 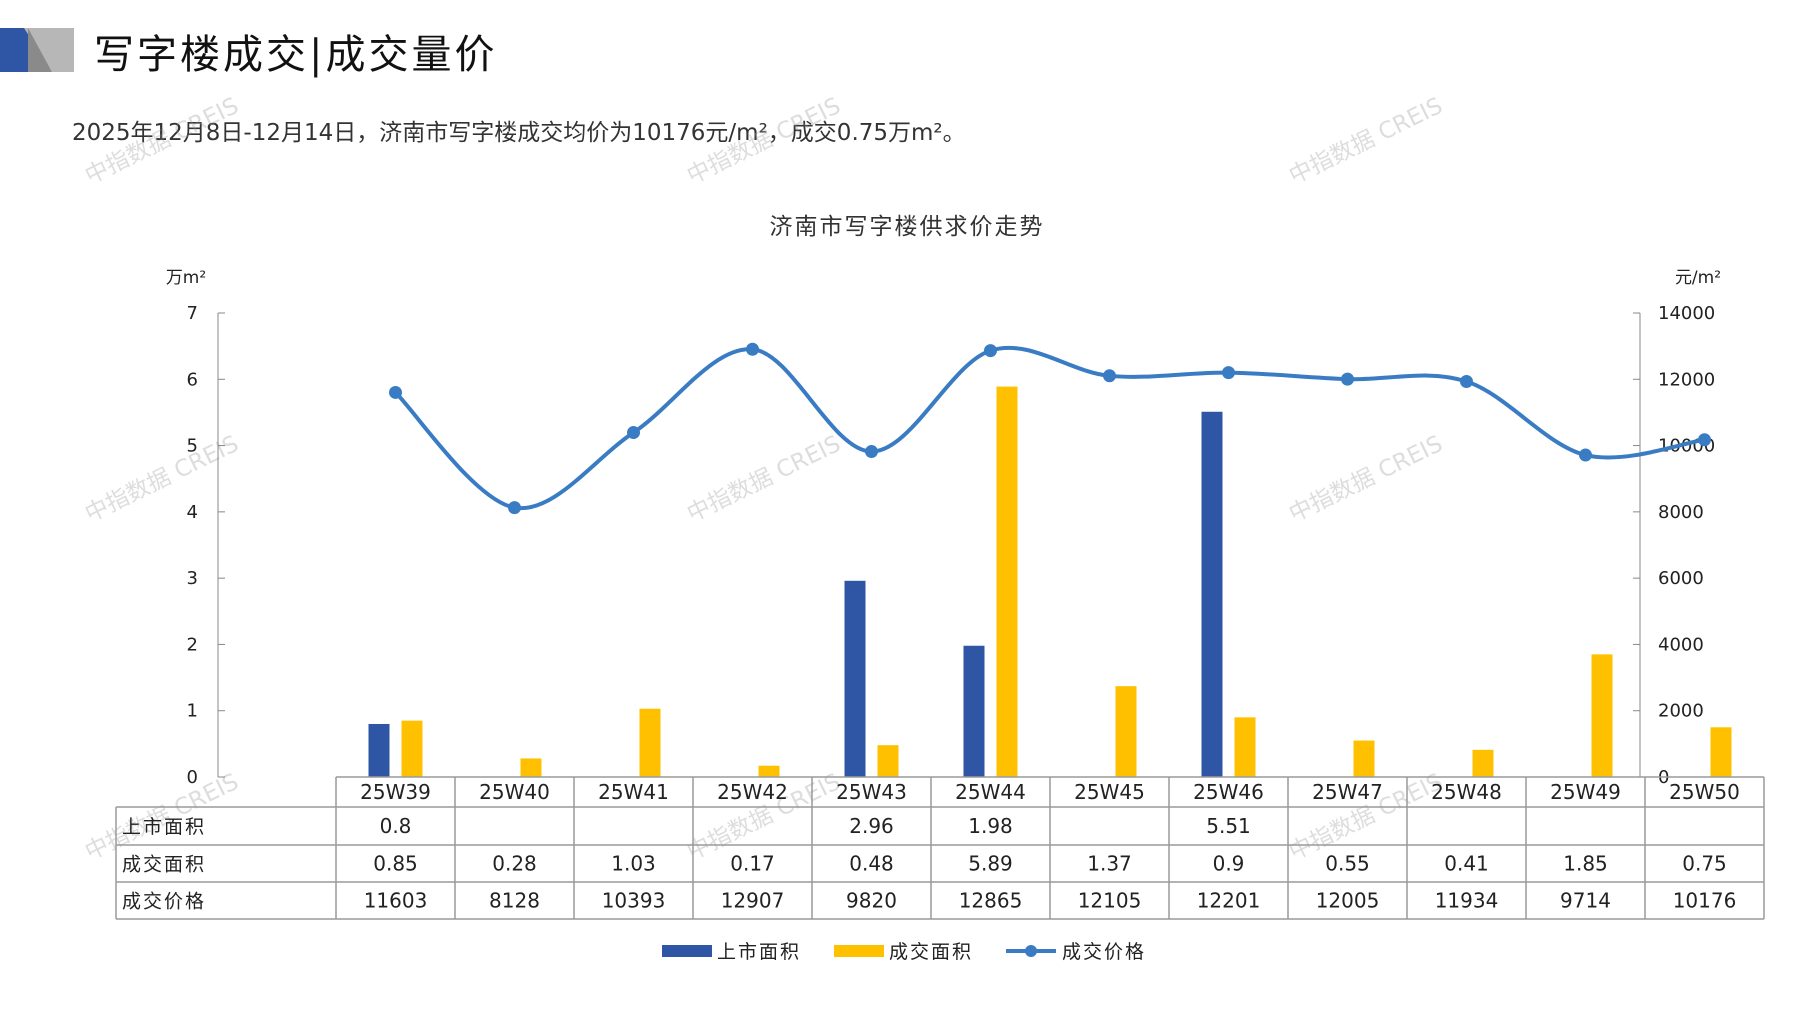 What do you see at coordinates (192, 578) in the screenshot?
I see `left-tick-label: 3` at bounding box center [192, 578].